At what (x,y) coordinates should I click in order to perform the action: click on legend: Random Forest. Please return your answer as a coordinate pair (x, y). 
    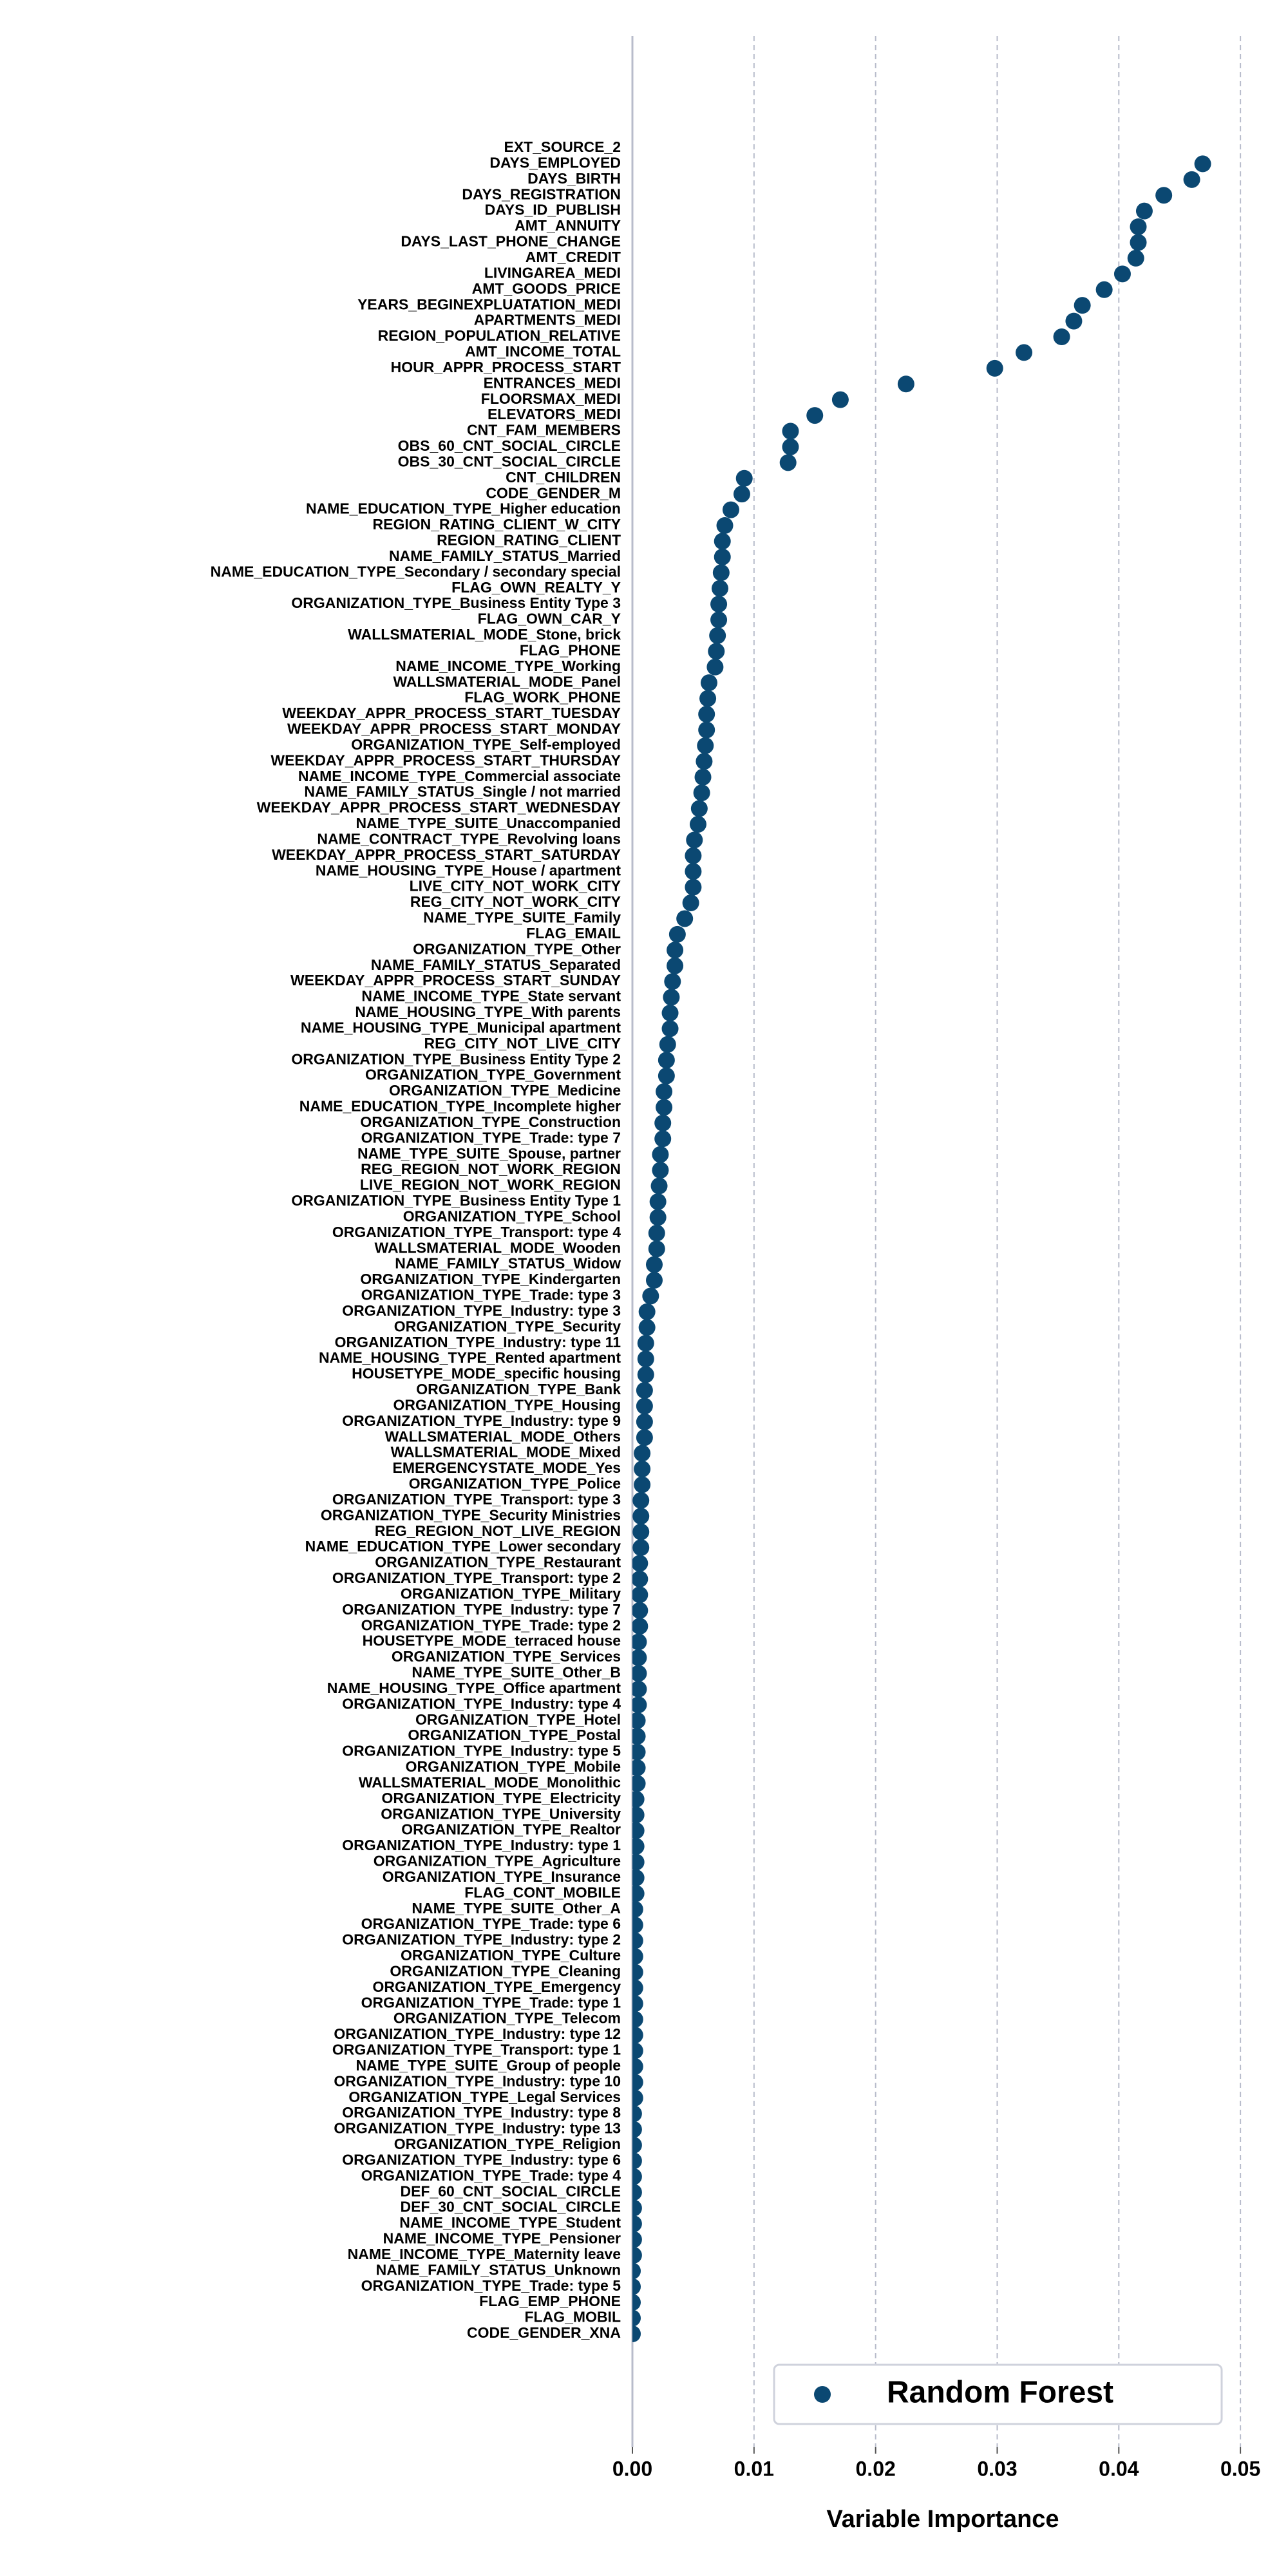
    Looking at the image, I should click on (998, 2394).